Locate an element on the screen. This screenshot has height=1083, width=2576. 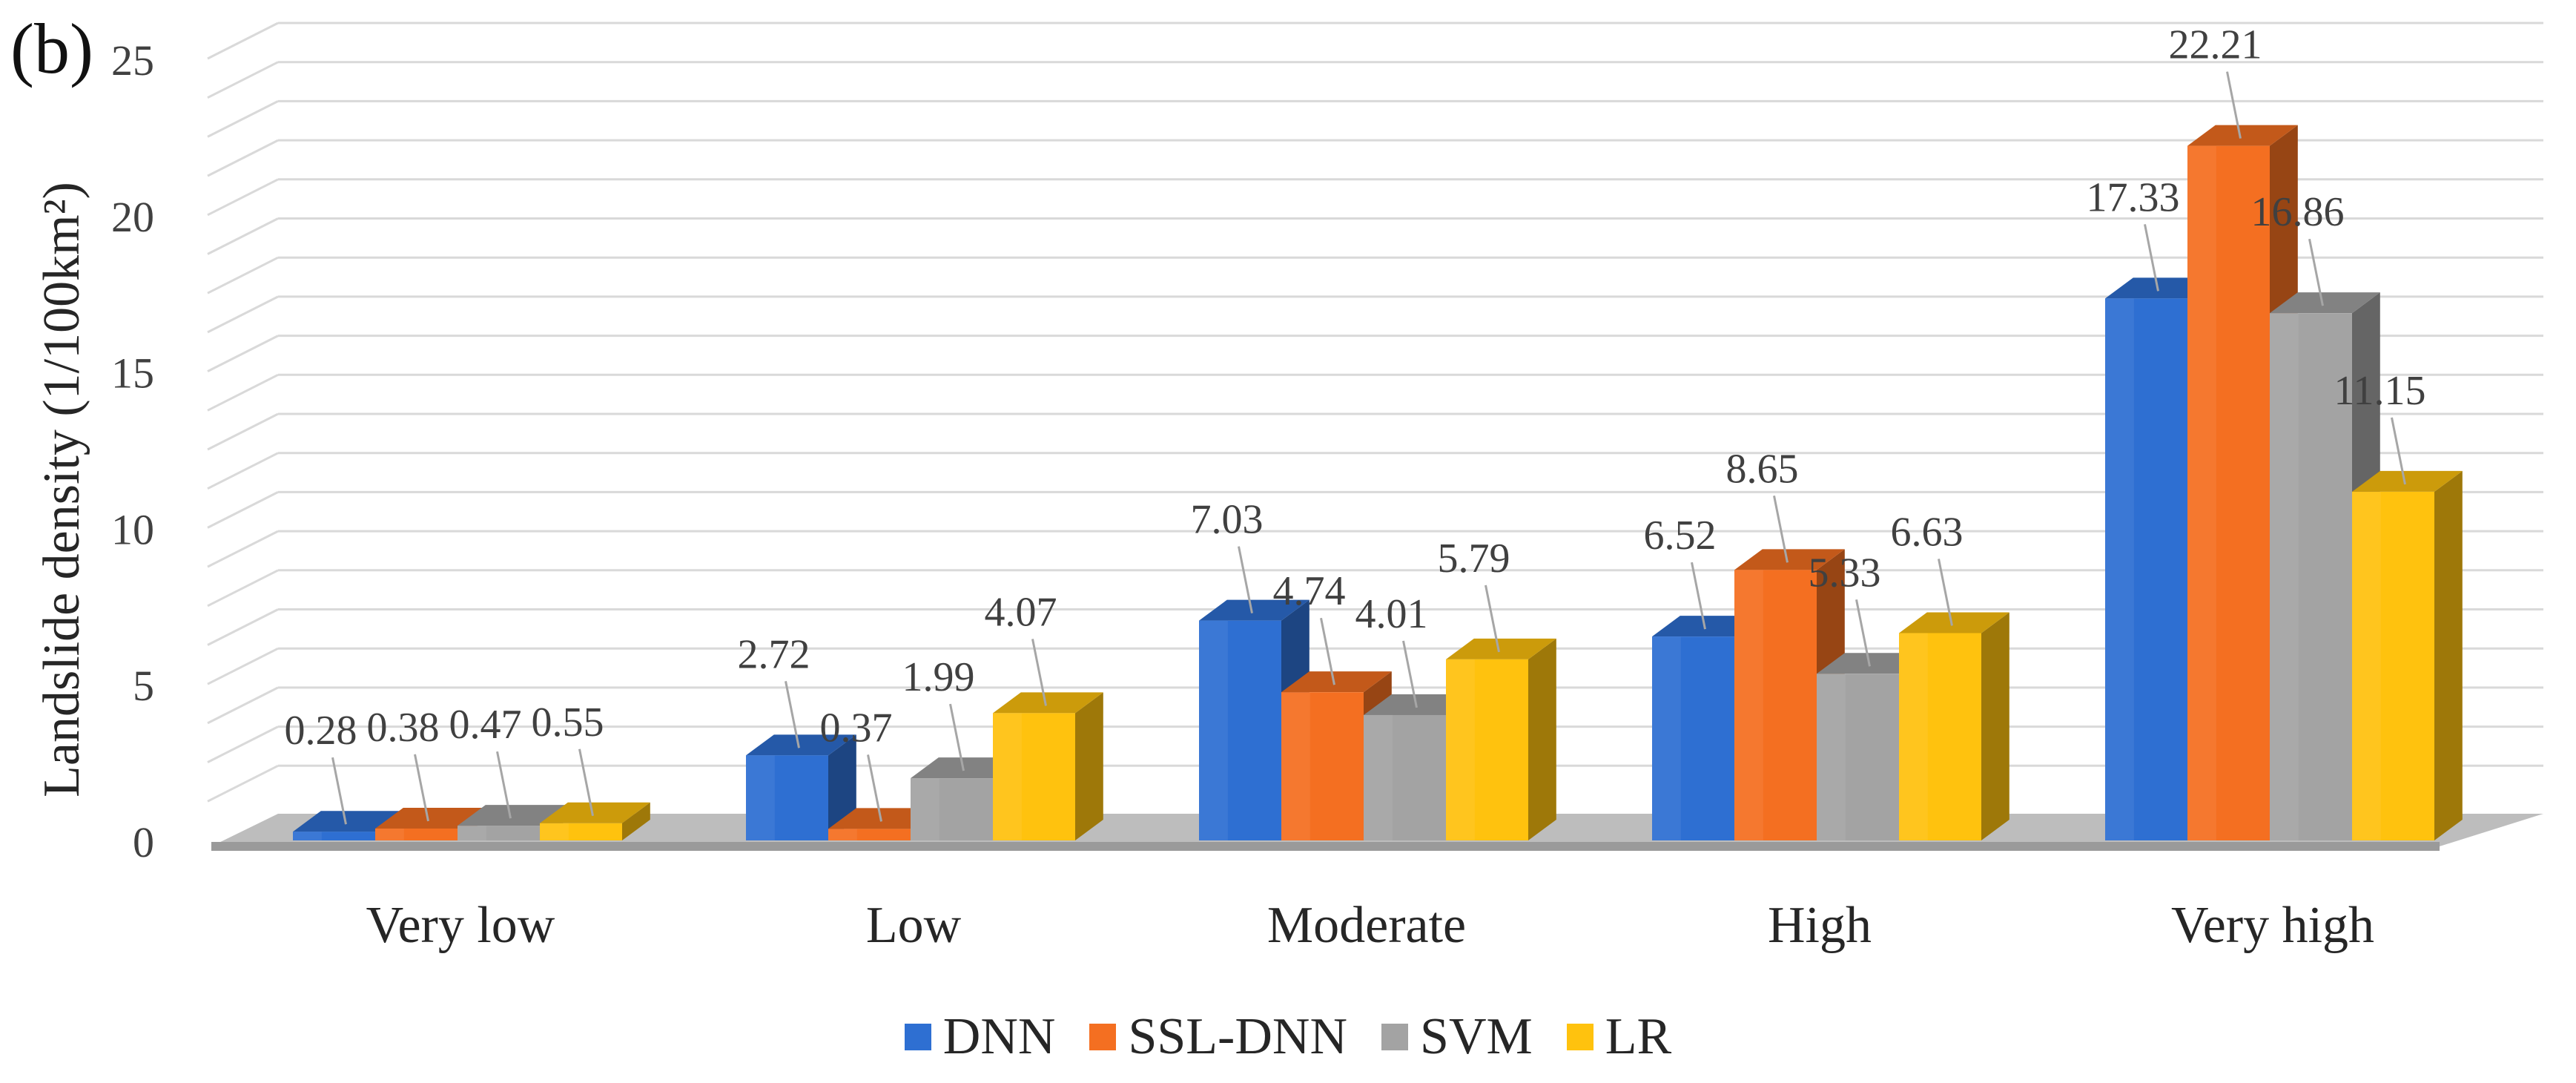
bar-side-lr-very-low is located at coordinates (636, 821).